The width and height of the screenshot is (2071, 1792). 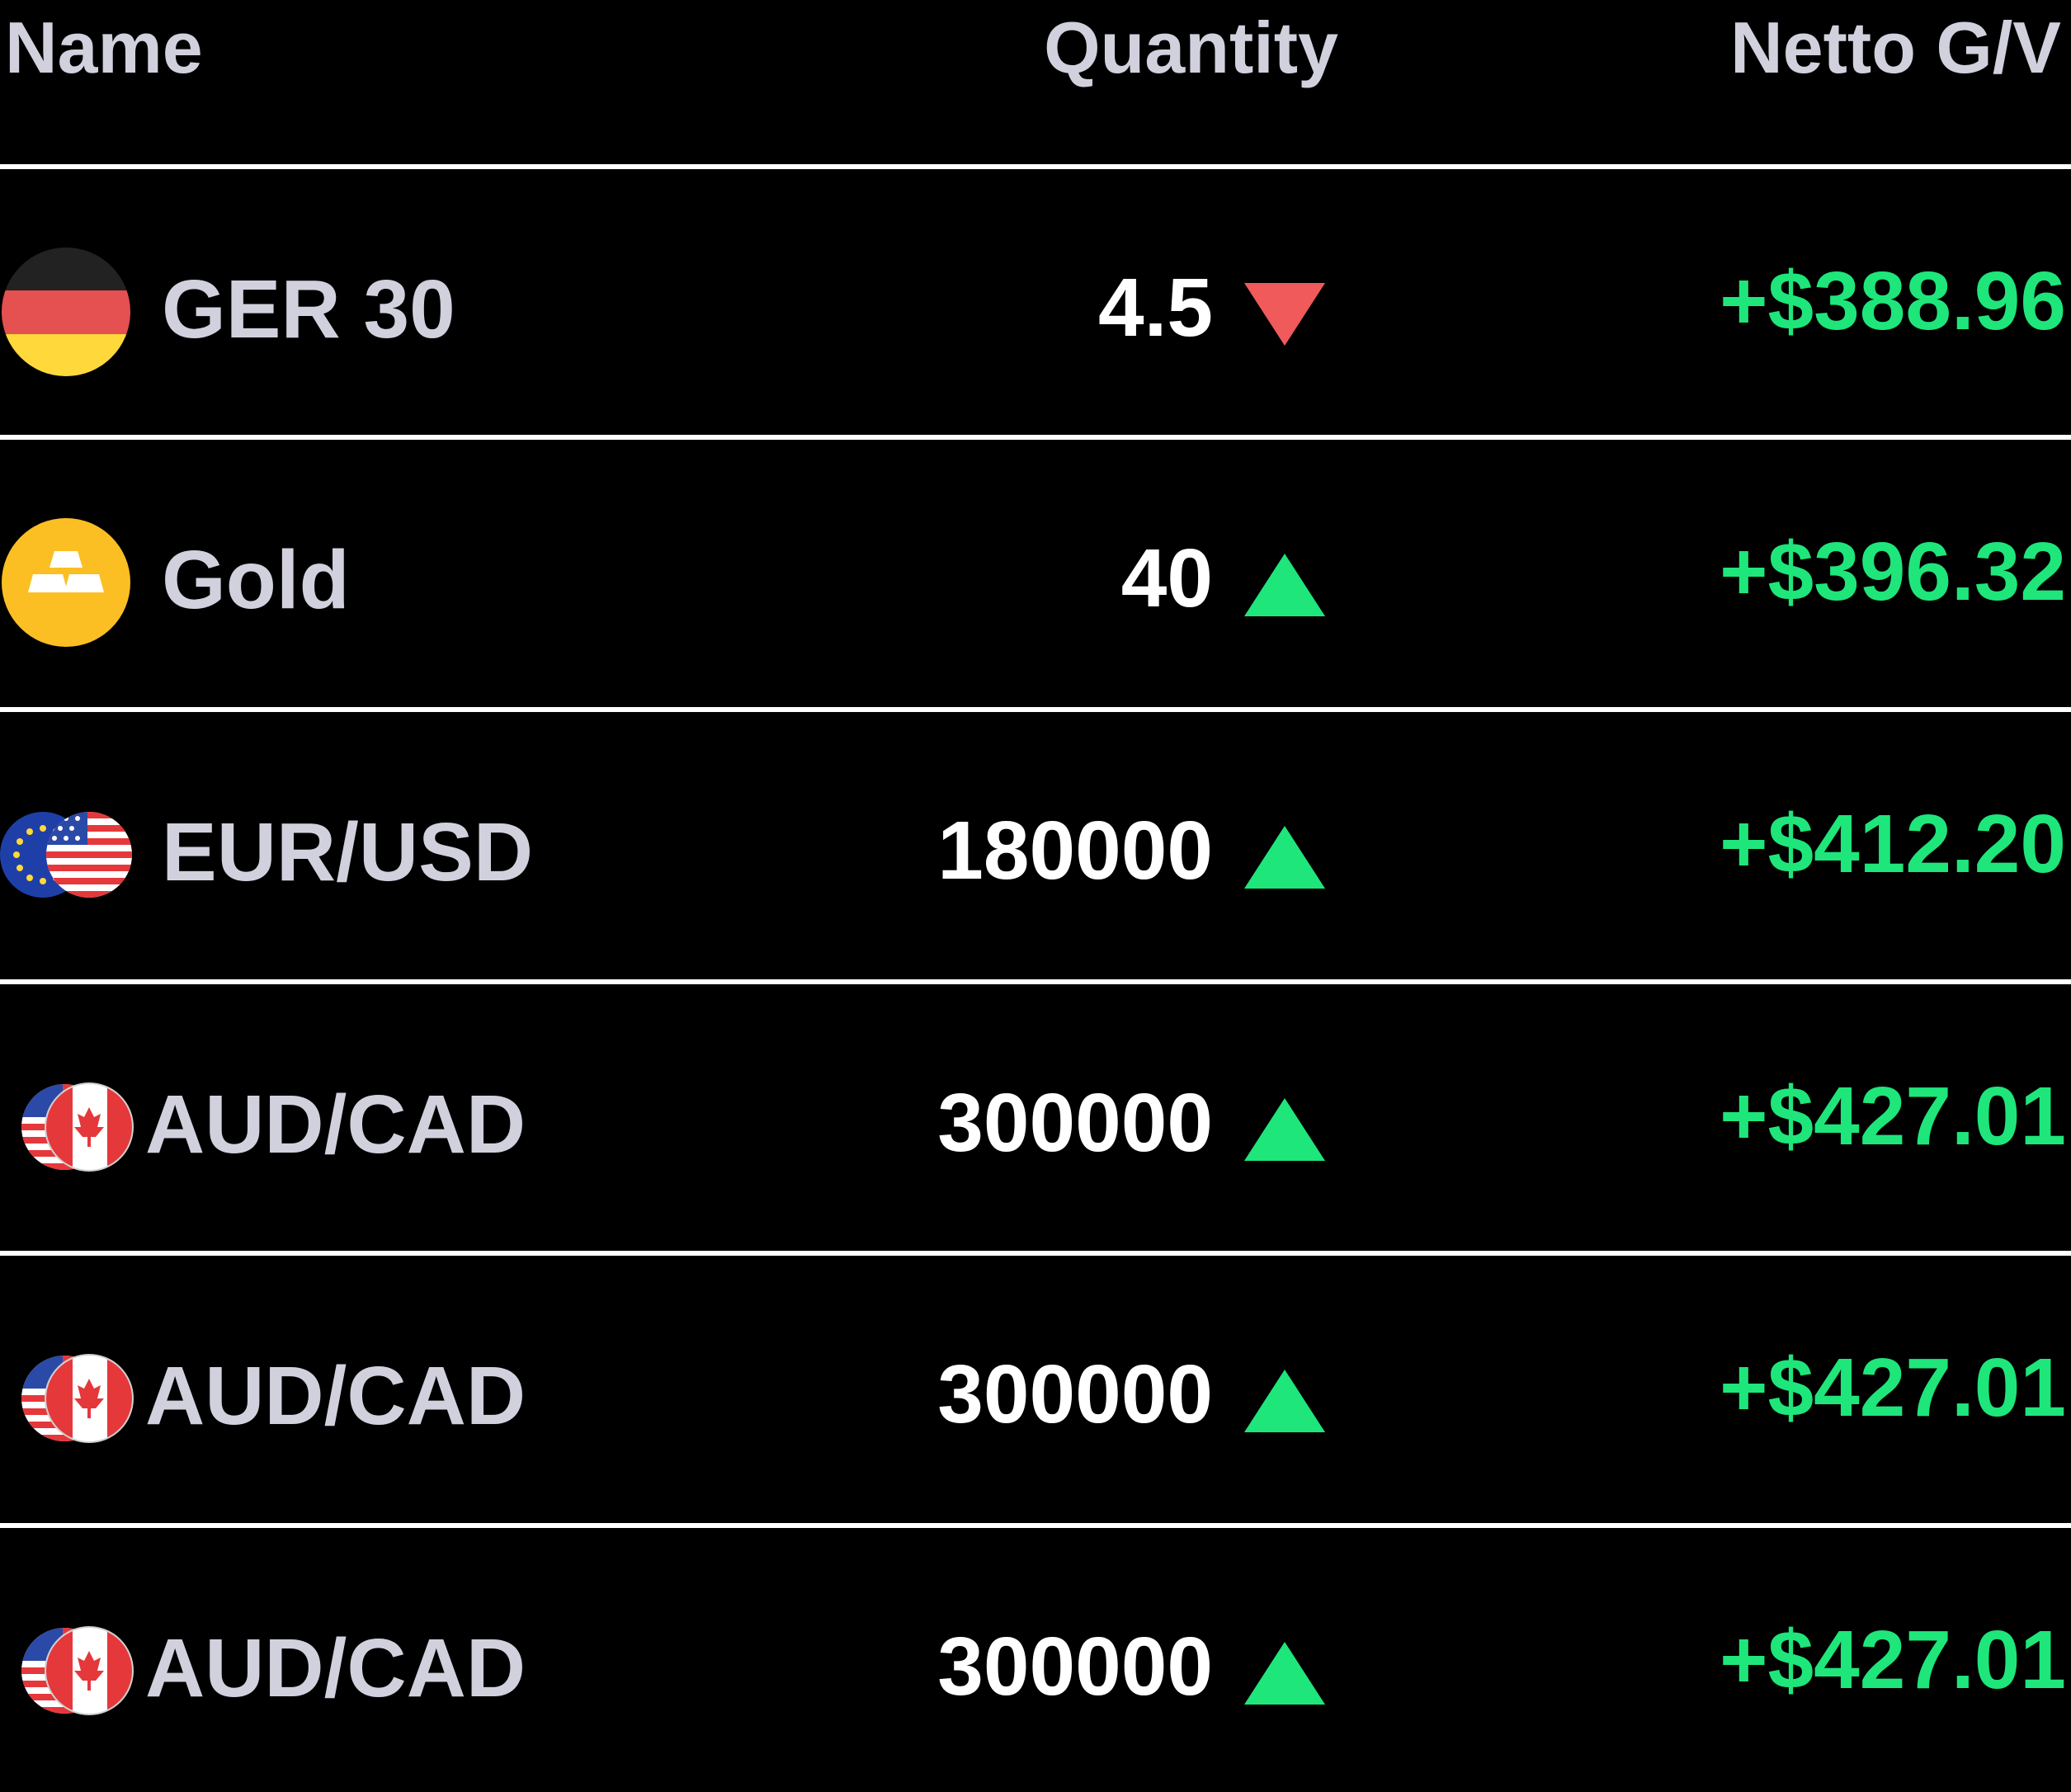 What do you see at coordinates (1166, 578) in the screenshot?
I see `quantity-value: 40` at bounding box center [1166, 578].